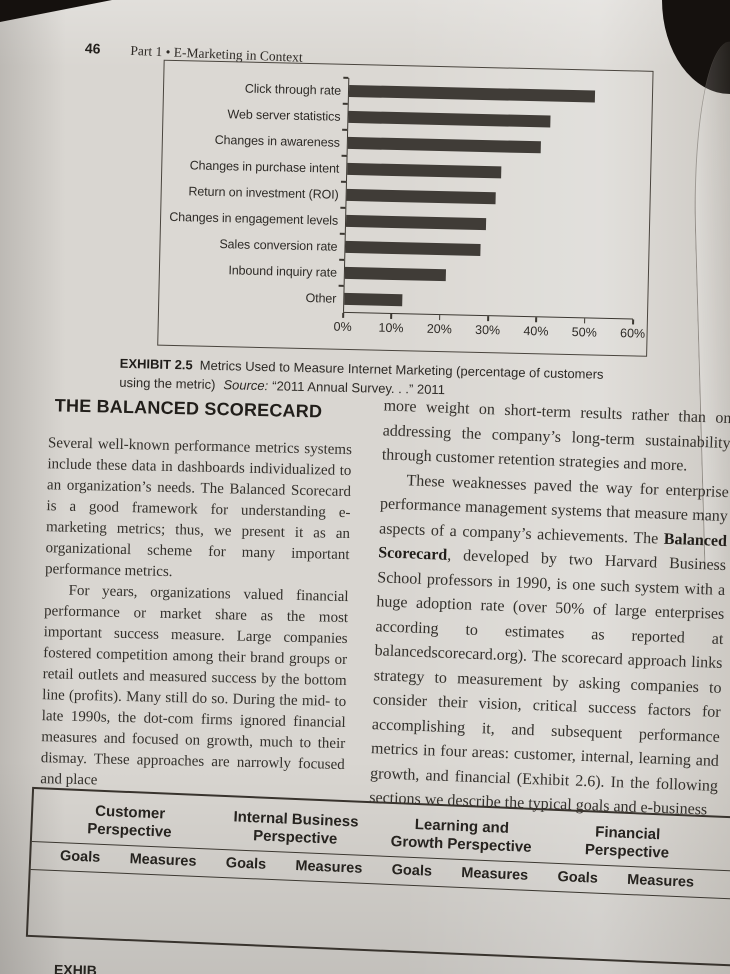 The image size is (730, 974). Describe the element at coordinates (461, 835) in the screenshot. I see `table-group-header-learning-growth: Learning and Growth Perspective` at that location.